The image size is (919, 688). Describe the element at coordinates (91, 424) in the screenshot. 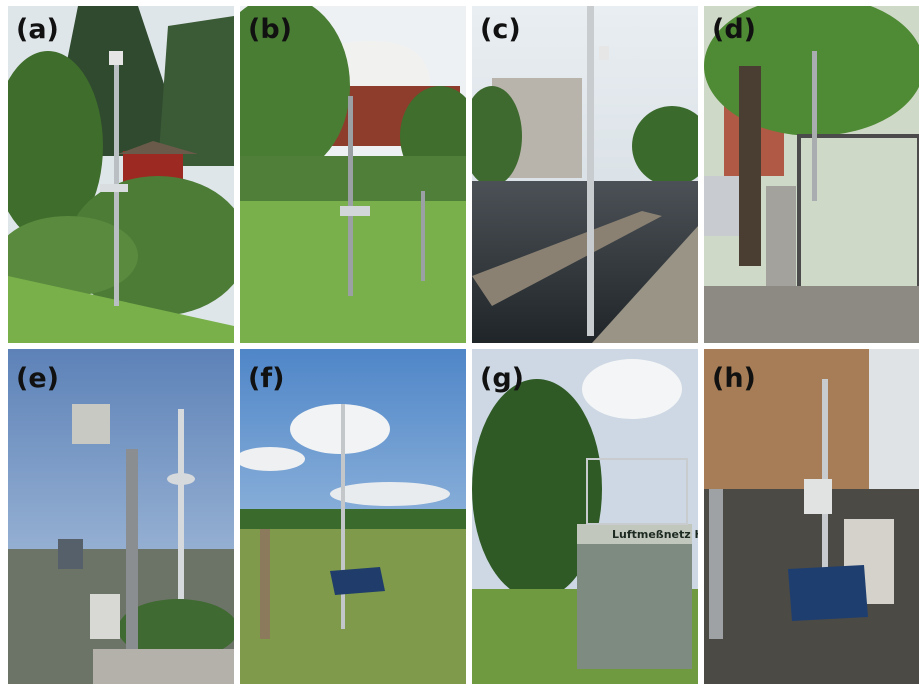

I see `radiation-shield` at that location.